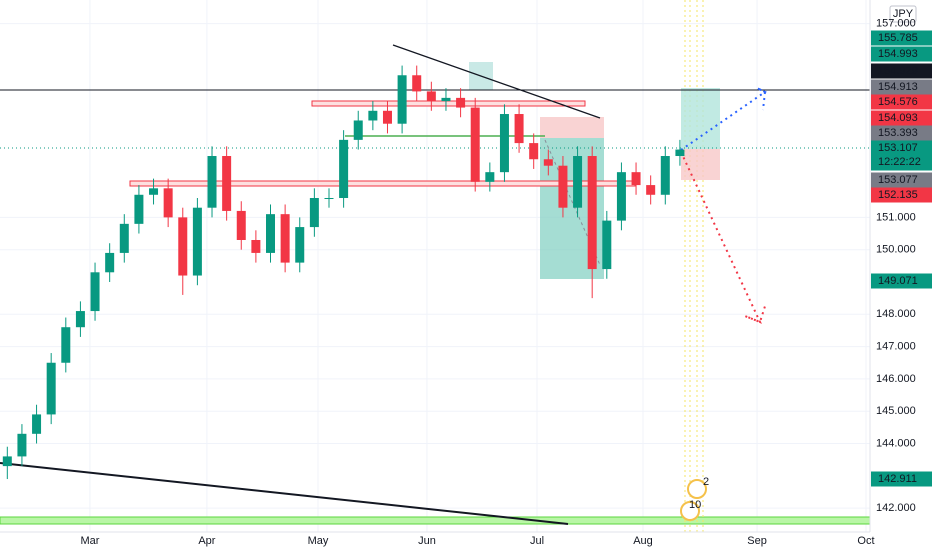 This screenshot has height=550, width=932. What do you see at coordinates (896, 508) in the screenshot?
I see `y-tick-label: 142.000` at bounding box center [896, 508].